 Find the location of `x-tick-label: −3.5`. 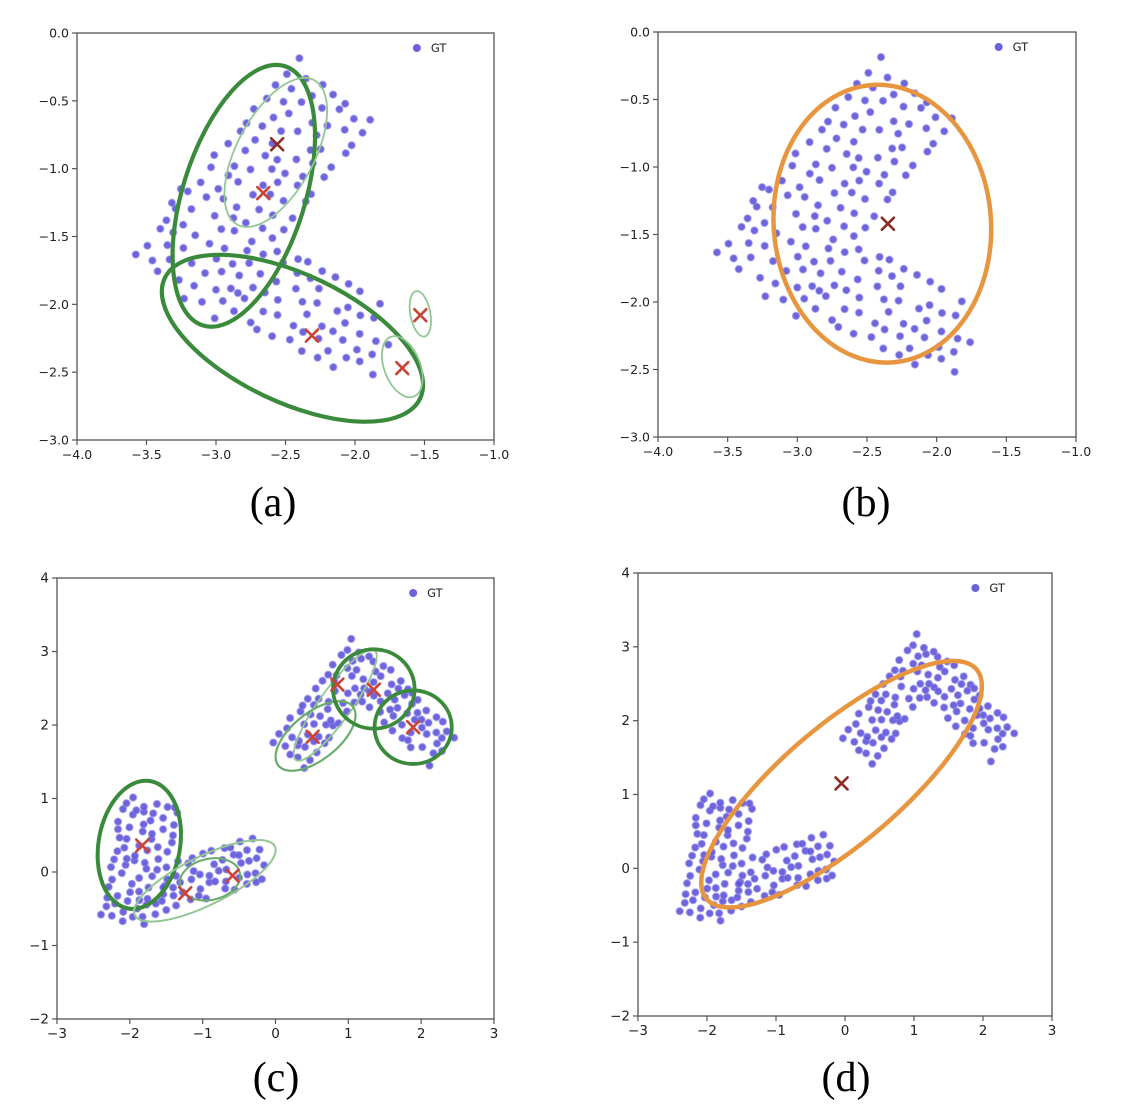

x-tick-label: −3.5 is located at coordinates (146, 454).